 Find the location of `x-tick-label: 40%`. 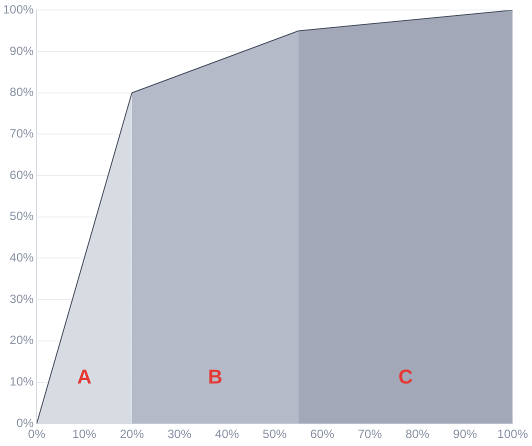

x-tick-label: 40% is located at coordinates (227, 434).